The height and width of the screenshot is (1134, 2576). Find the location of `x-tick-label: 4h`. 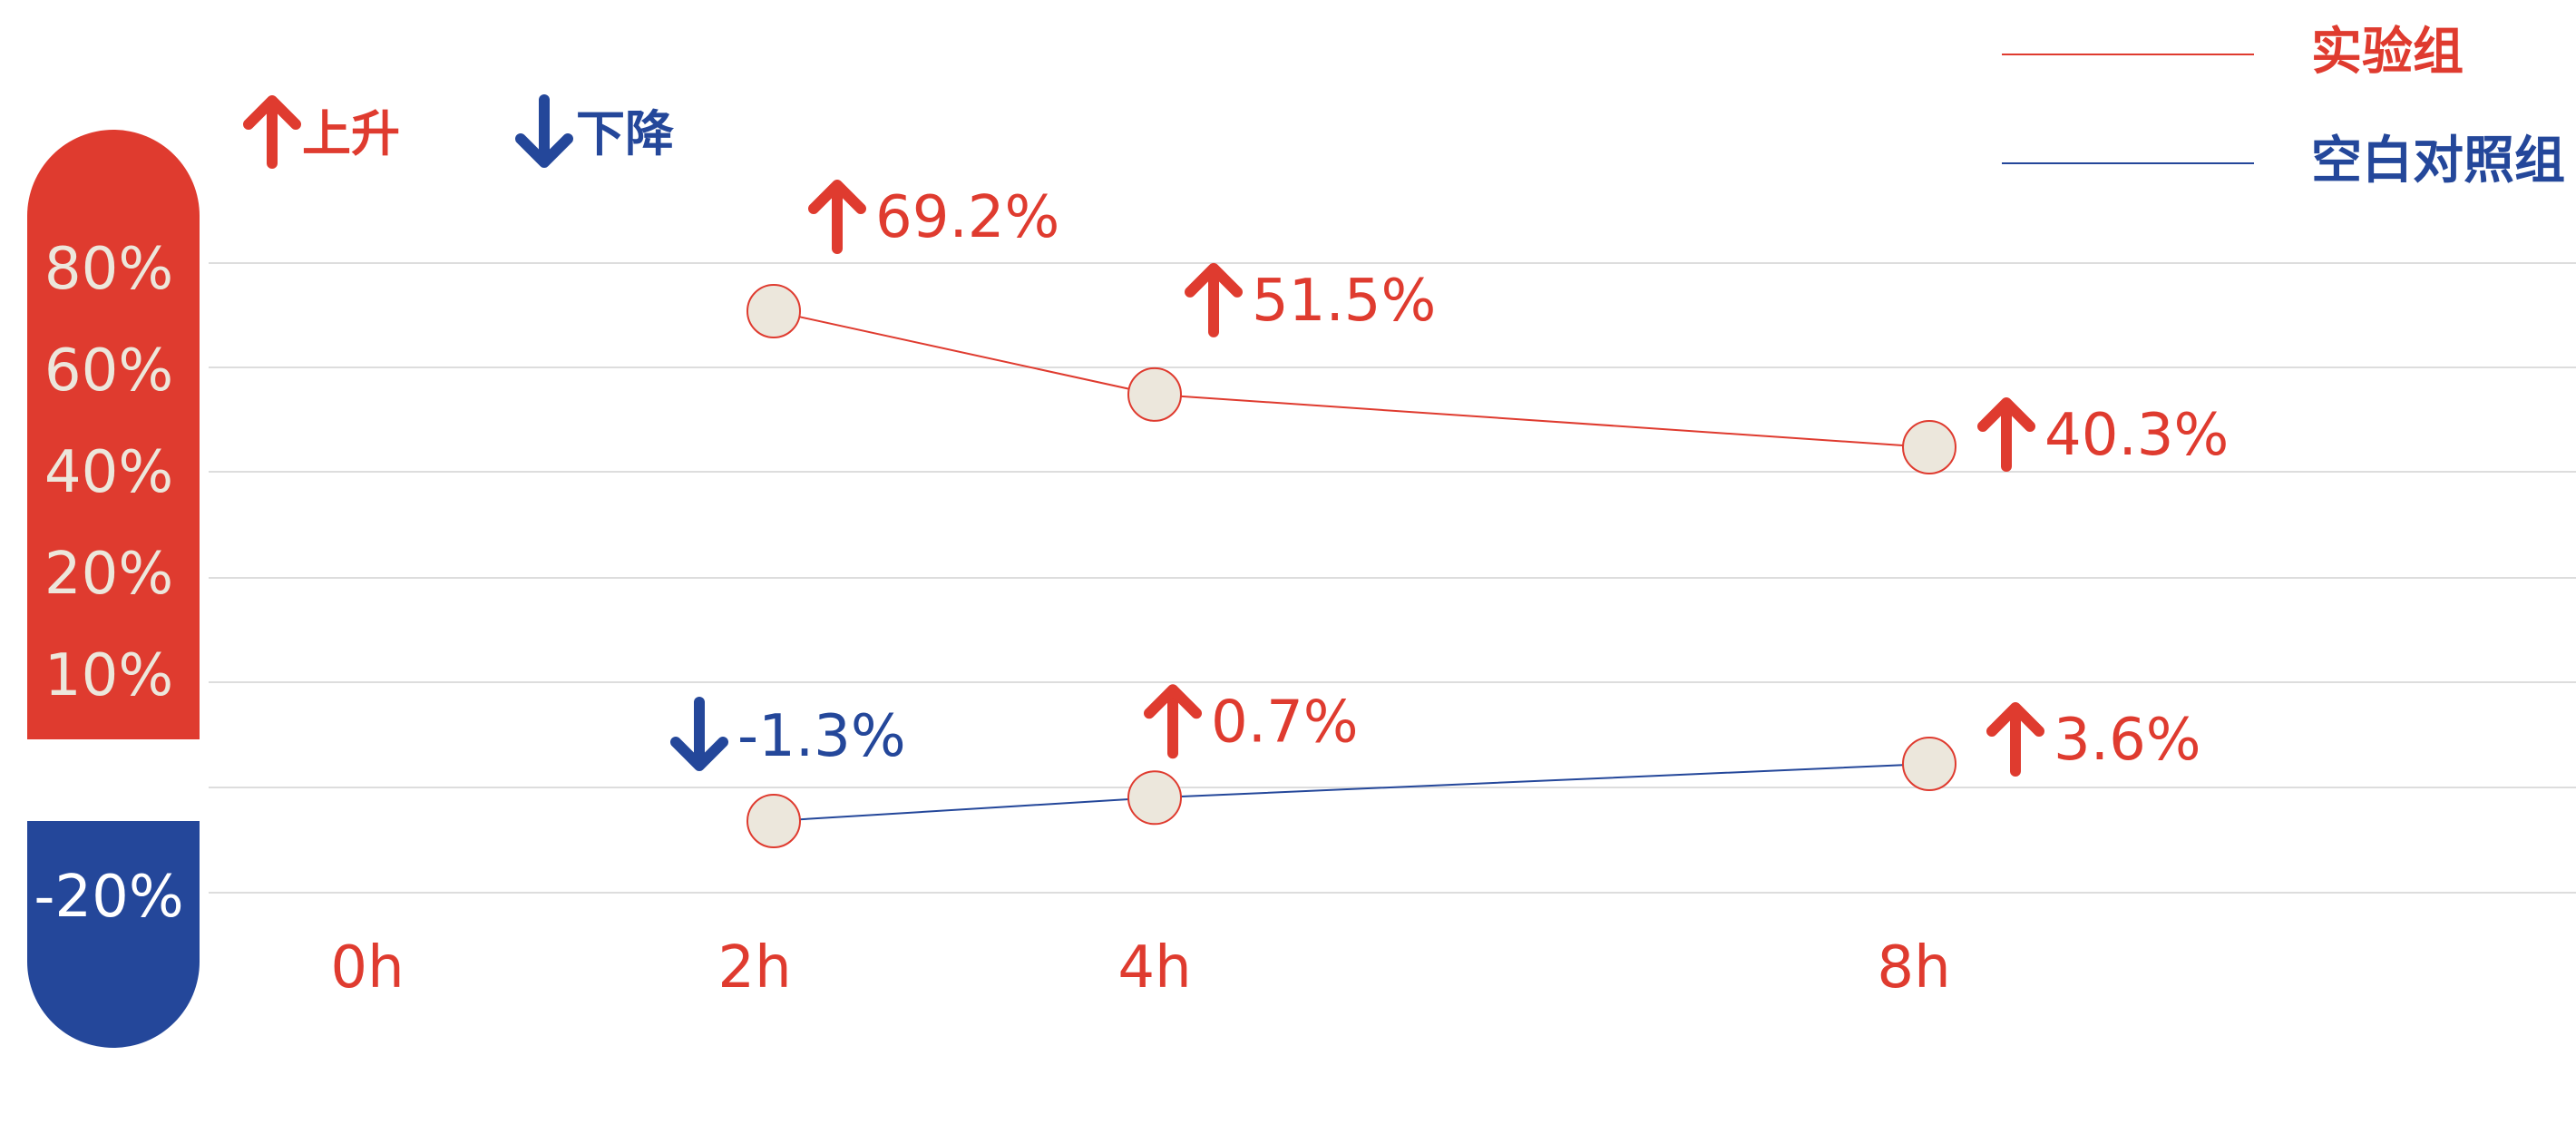

x-tick-label: 4h is located at coordinates (1154, 968).